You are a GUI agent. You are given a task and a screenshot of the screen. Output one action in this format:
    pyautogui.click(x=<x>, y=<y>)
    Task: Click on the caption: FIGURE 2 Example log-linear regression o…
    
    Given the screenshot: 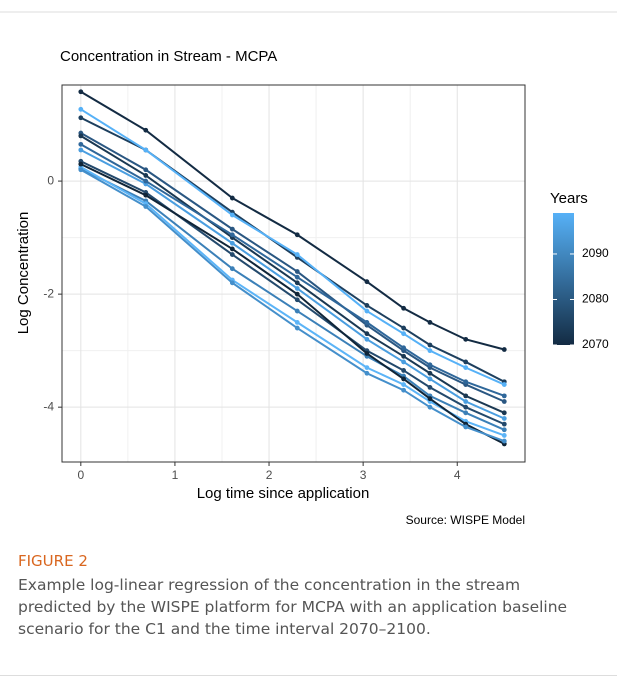 What is the action you would take?
    pyautogui.click(x=308, y=596)
    